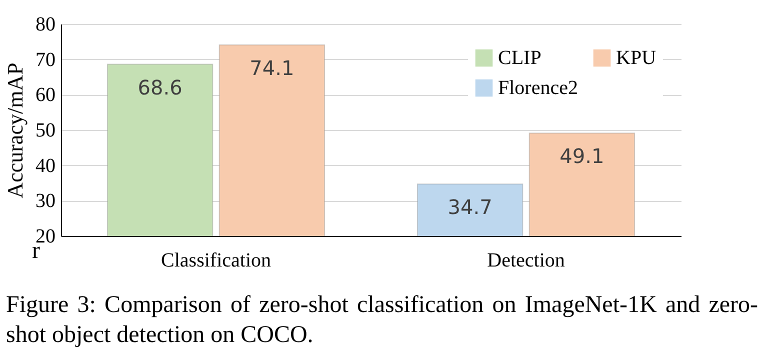  What do you see at coordinates (216, 261) in the screenshot?
I see `x-tick-label: Classification` at bounding box center [216, 261].